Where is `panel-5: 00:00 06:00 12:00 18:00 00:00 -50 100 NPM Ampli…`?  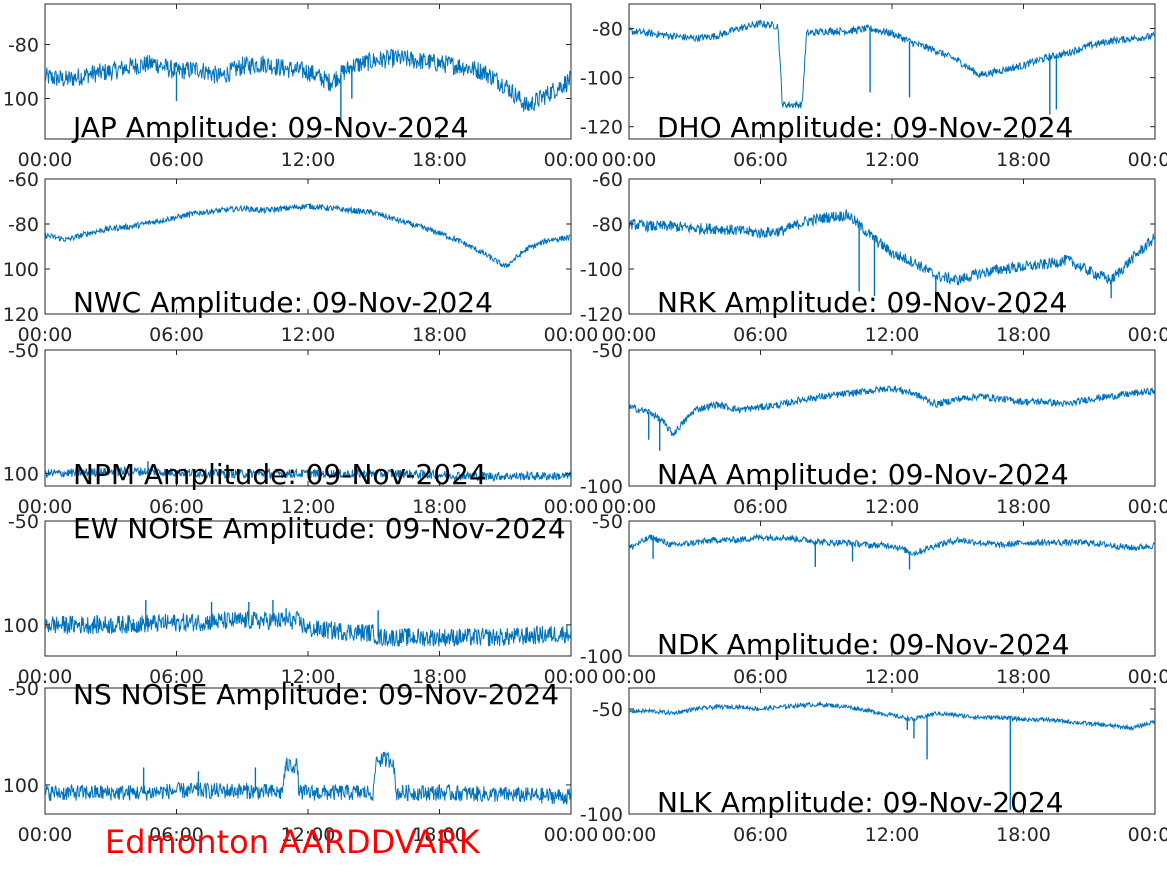
panel-5: 00:00 06:00 12:00 18:00 00:00 -50 100 NPM Ampli… is located at coordinates (301, 429).